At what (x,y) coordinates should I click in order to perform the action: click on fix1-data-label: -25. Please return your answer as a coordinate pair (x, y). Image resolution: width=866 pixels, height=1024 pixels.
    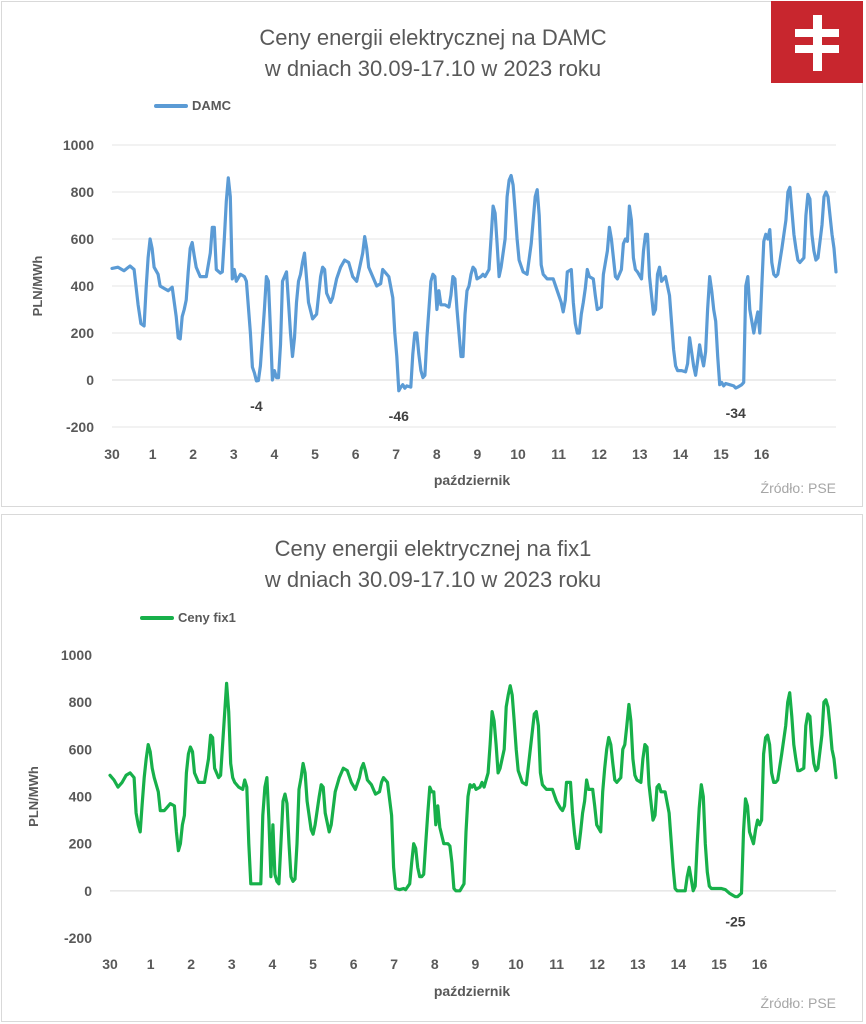
    Looking at the image, I should click on (735, 922).